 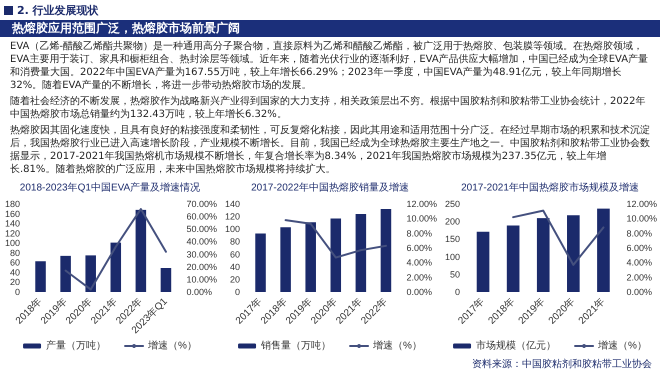 What do you see at coordinates (550, 188) in the screenshot?
I see `chart-title: 2017-2021年中国热熔胶市场规模及增速` at bounding box center [550, 188].